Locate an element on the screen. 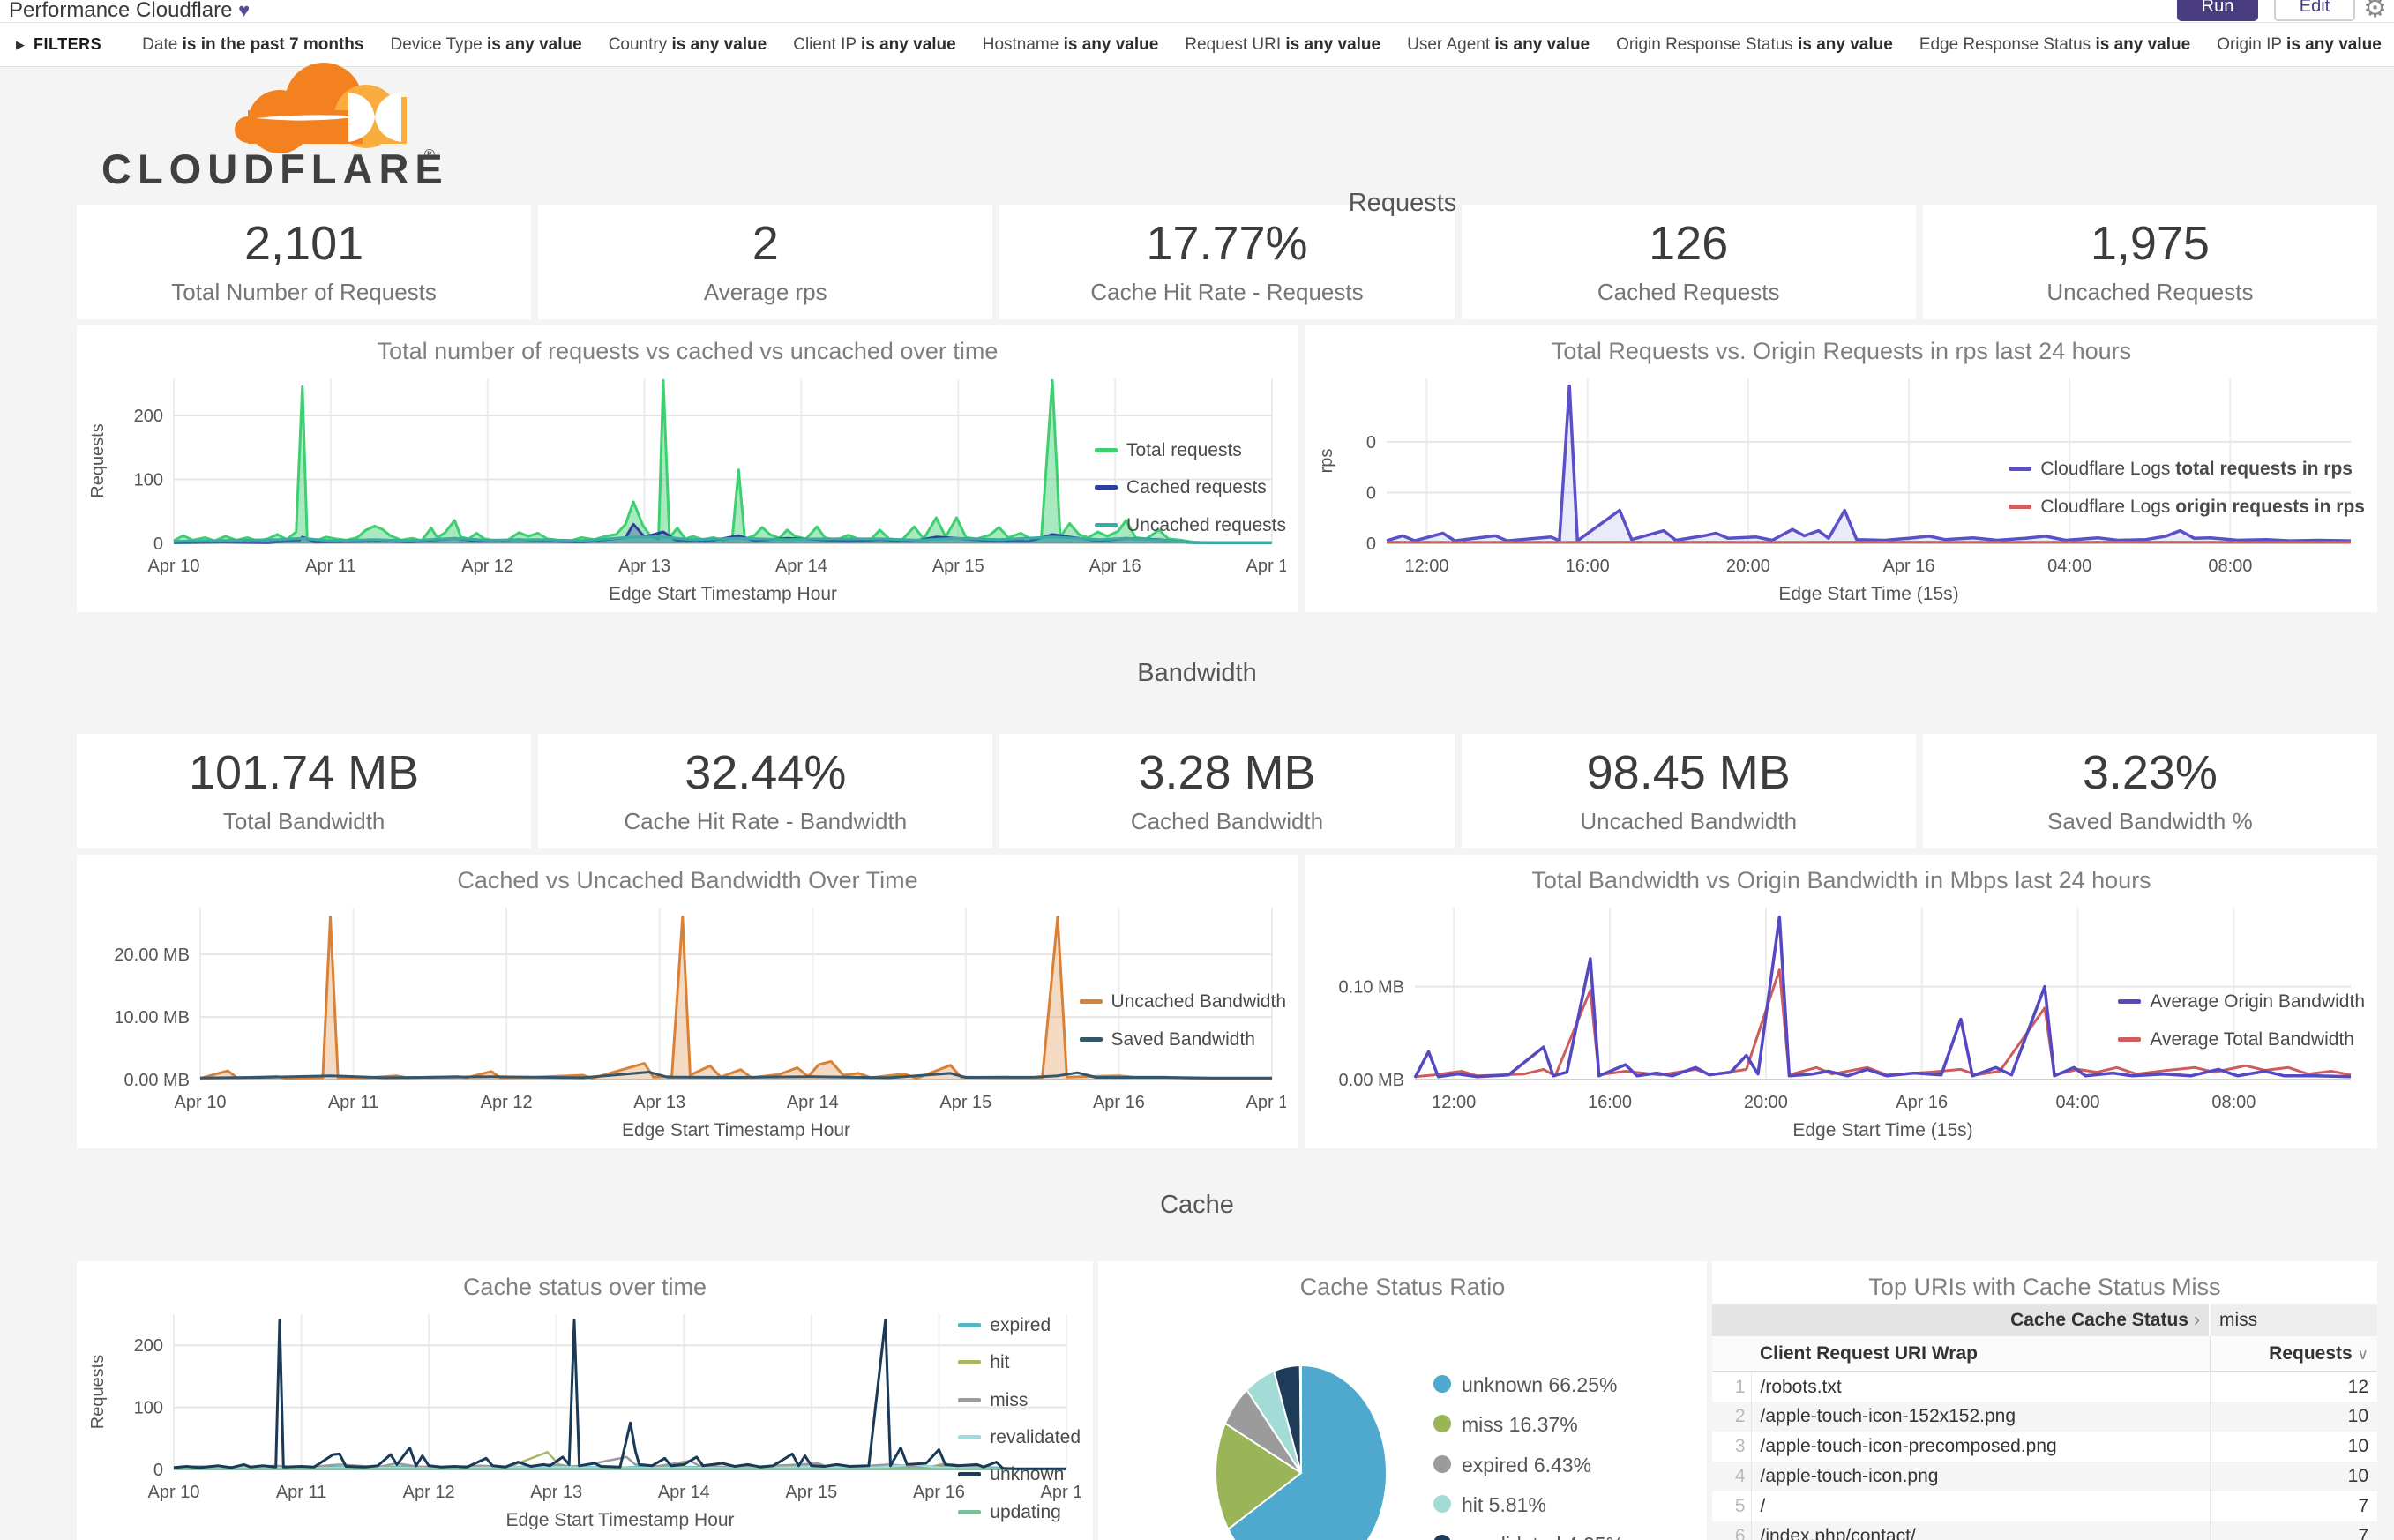  table-row: 6/index.php/contact/7 is located at coordinates (2044, 1530).